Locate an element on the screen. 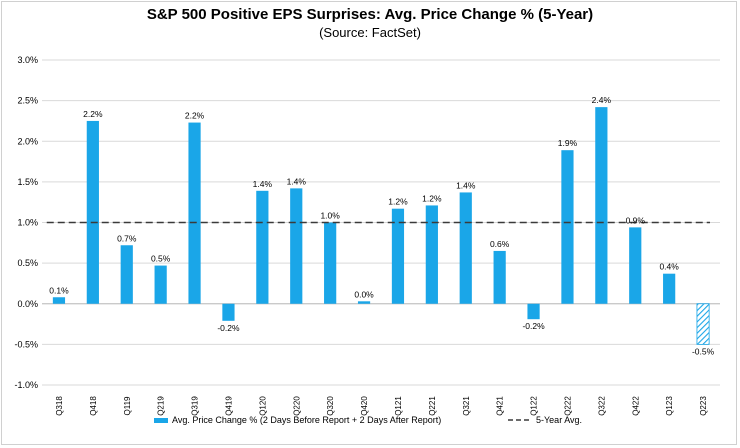 Image resolution: width=740 pixels, height=448 pixels. bar-q420 is located at coordinates (364, 302).